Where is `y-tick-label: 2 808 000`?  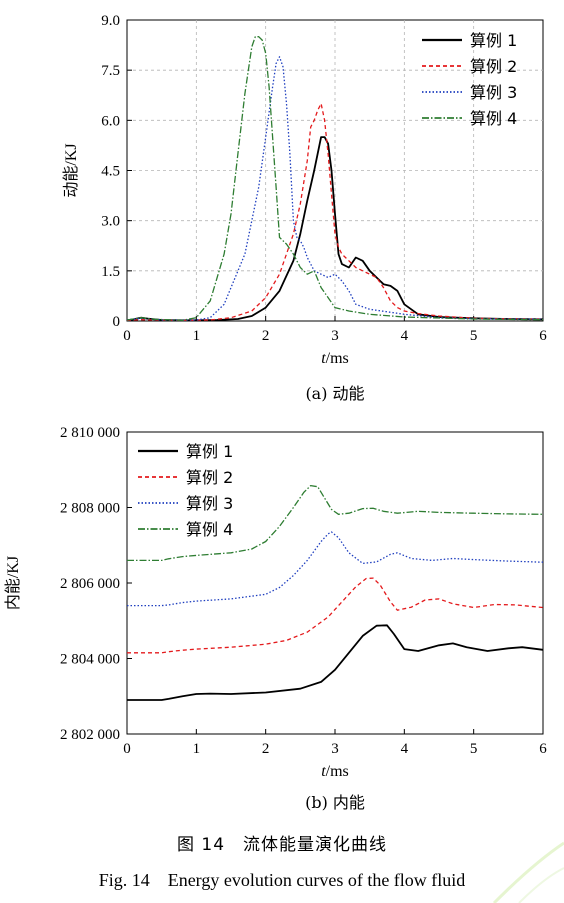
y-tick-label: 2 808 000 is located at coordinates (90, 509).